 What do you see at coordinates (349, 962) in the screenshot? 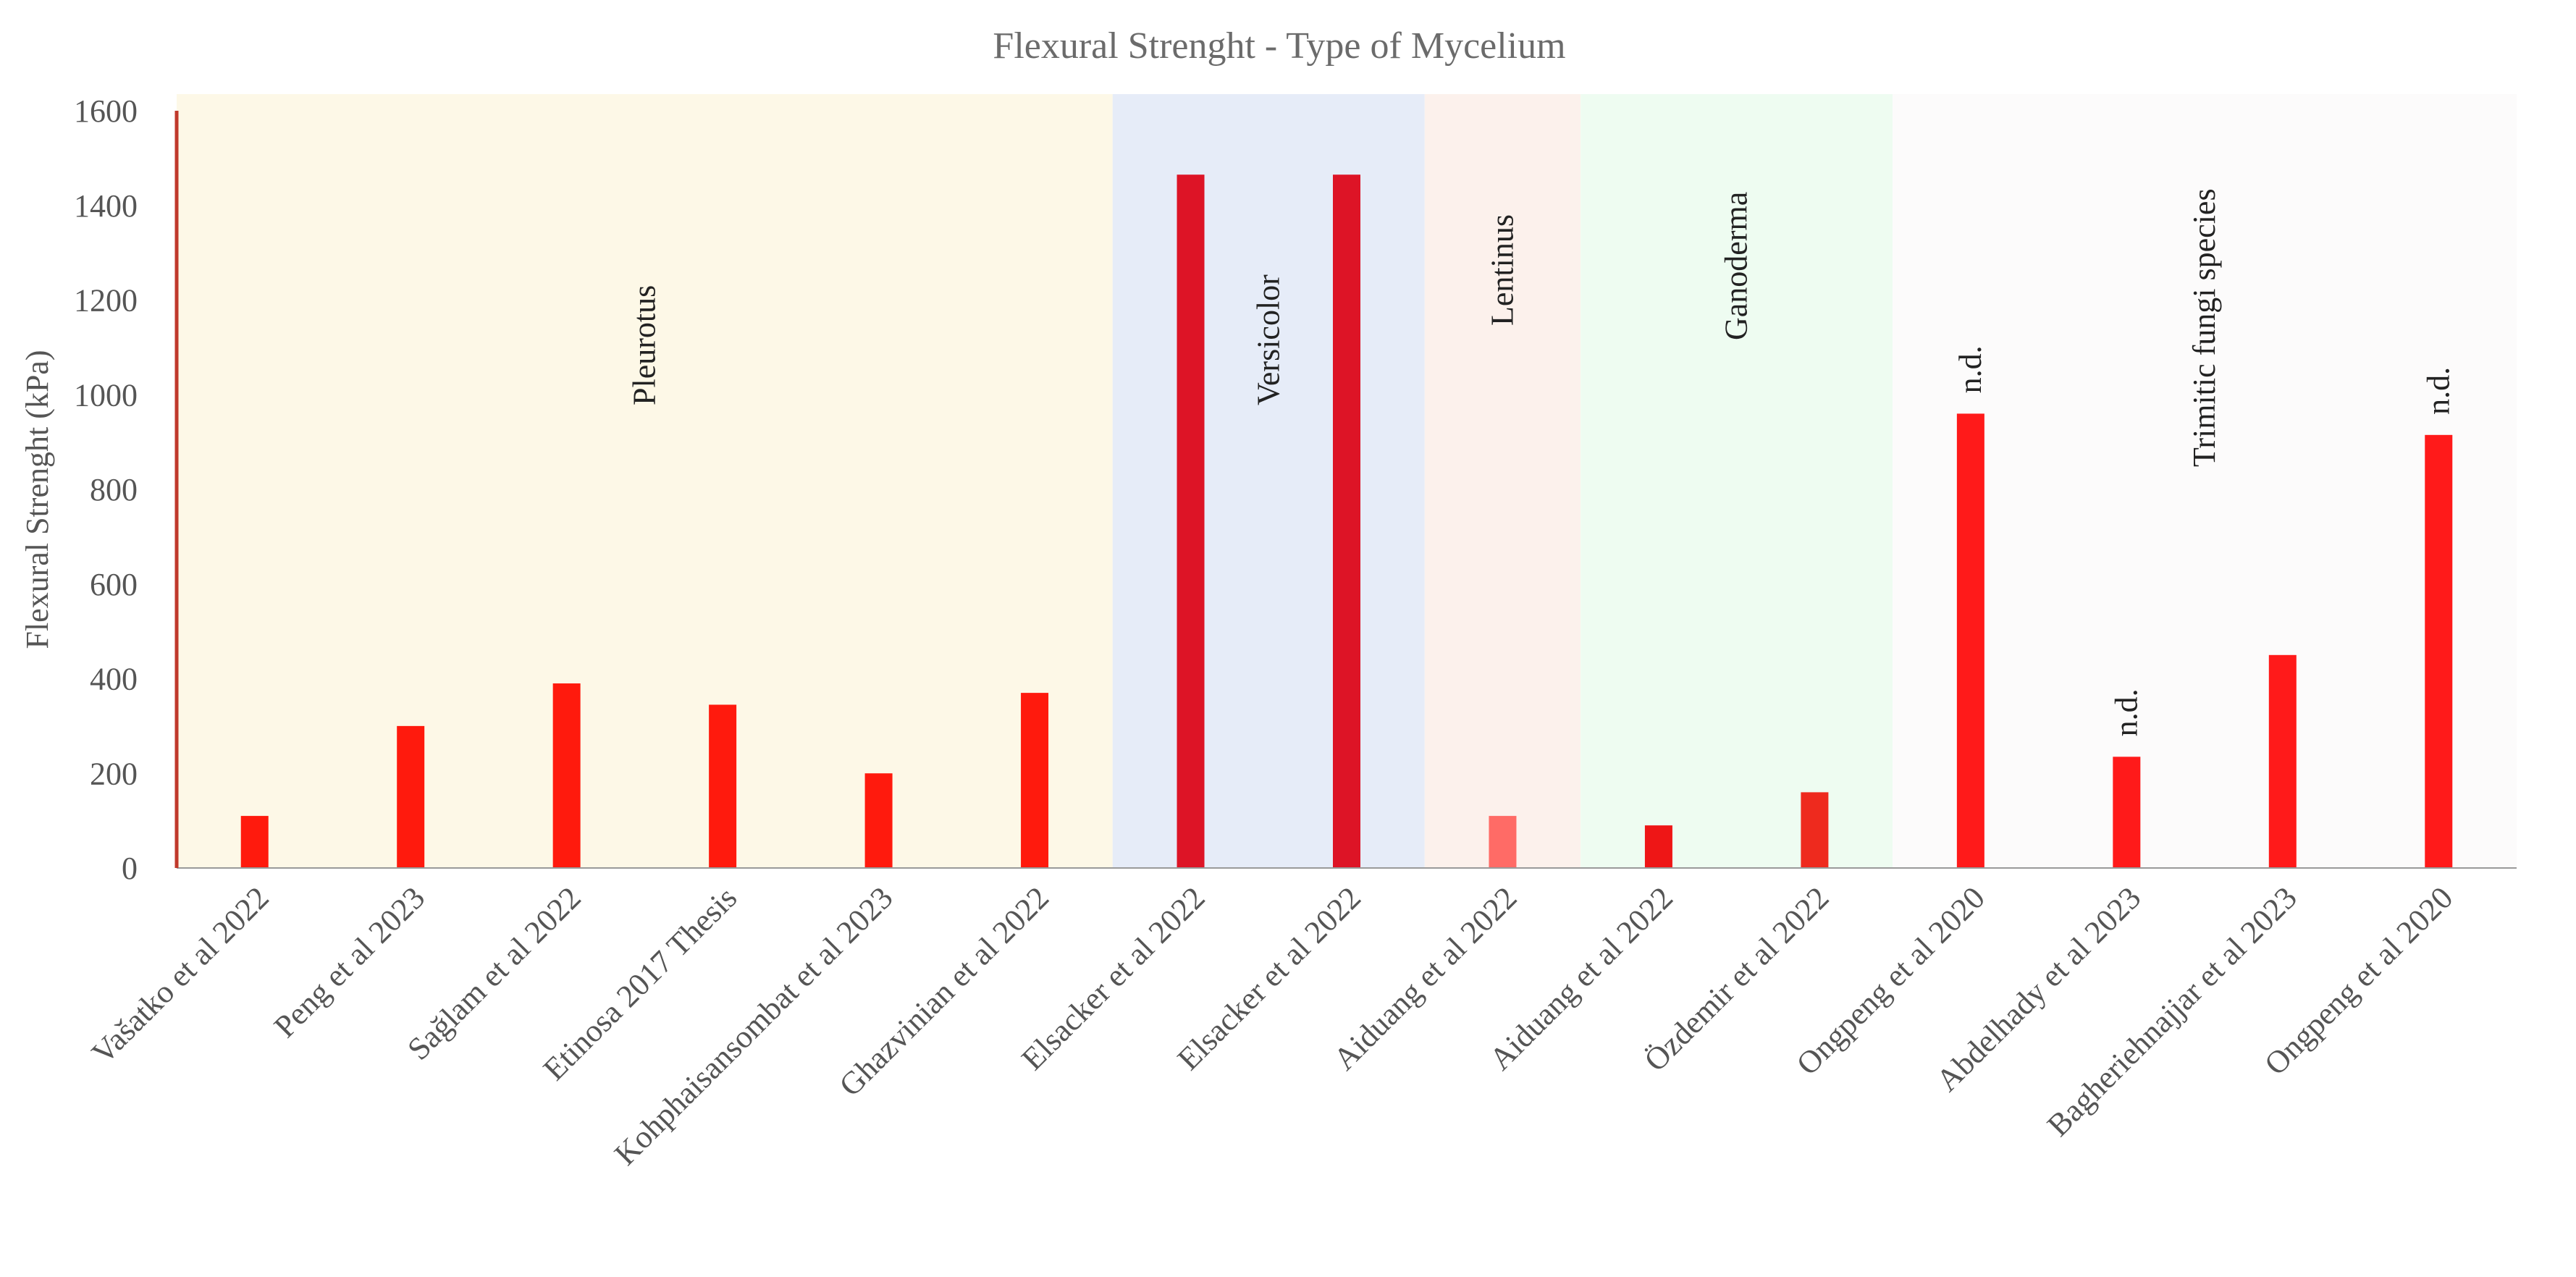
I see `x-tick-label: Peng et al 2023` at bounding box center [349, 962].